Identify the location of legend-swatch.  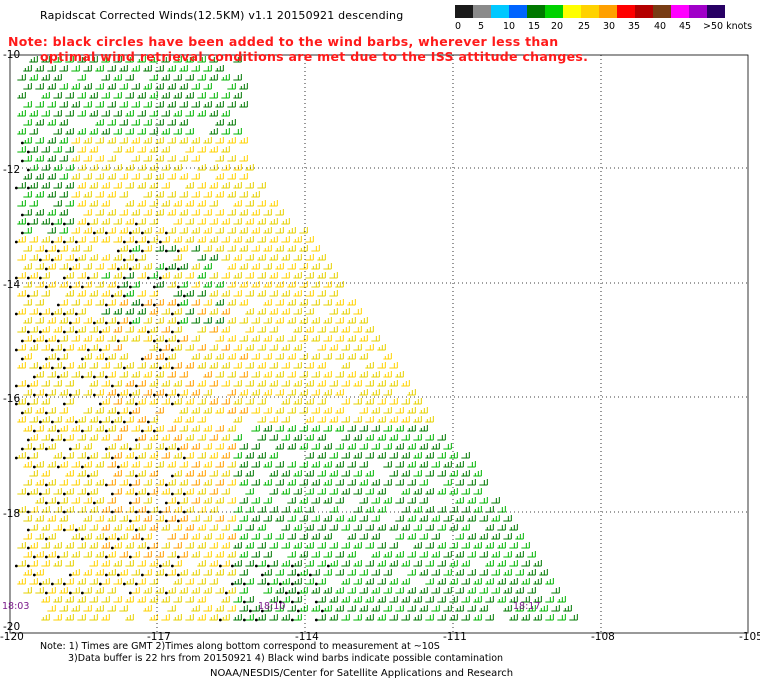
(680, 11).